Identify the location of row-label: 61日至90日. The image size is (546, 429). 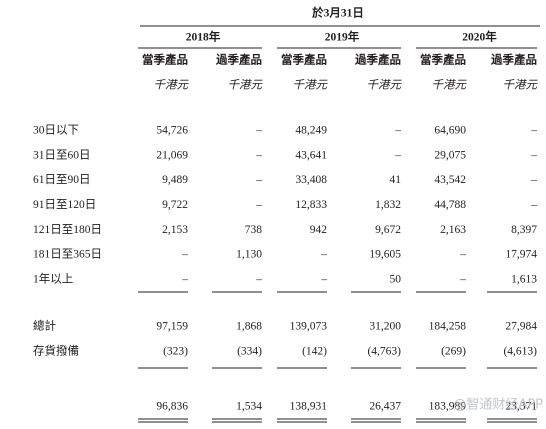
(62, 180).